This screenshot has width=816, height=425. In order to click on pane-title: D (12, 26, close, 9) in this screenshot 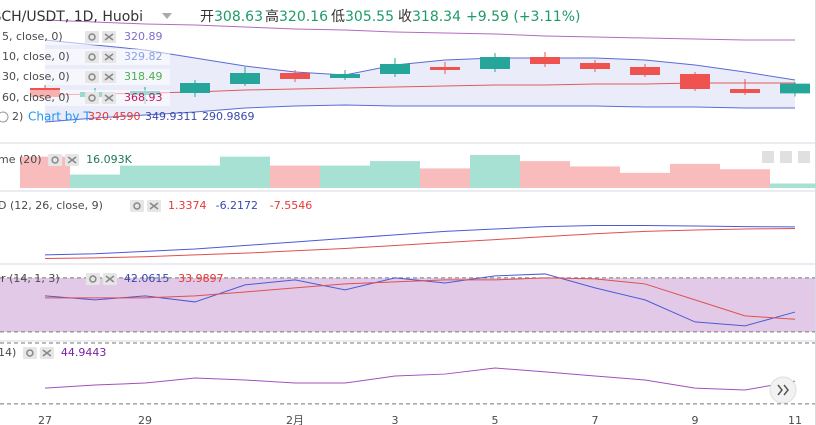, I will do `click(51, 205)`.